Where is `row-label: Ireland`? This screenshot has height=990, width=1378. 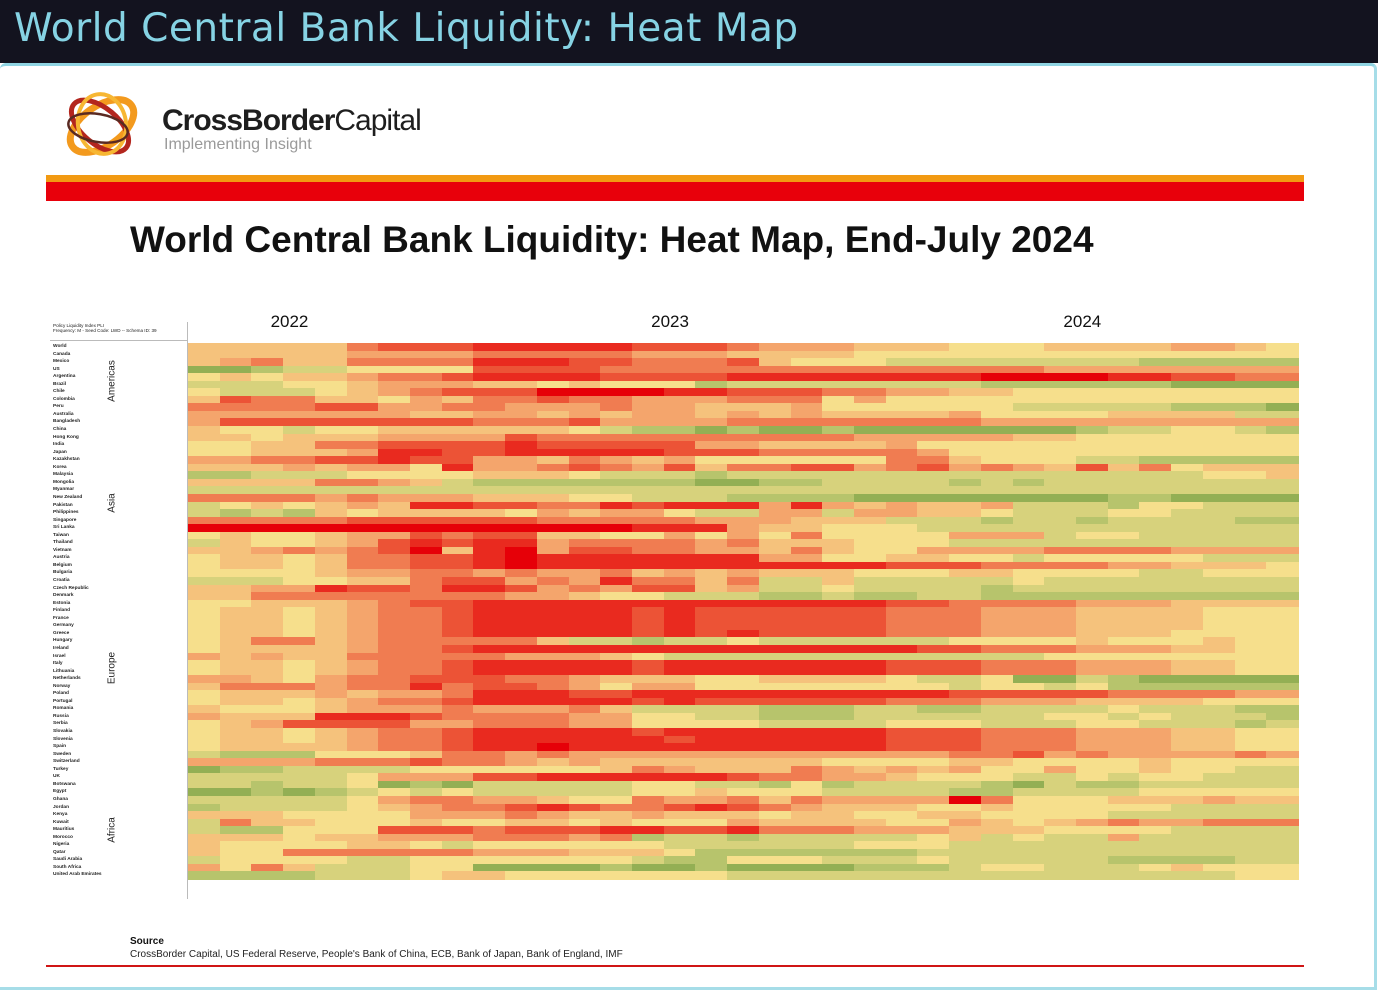
row-label: Ireland is located at coordinates (61, 648).